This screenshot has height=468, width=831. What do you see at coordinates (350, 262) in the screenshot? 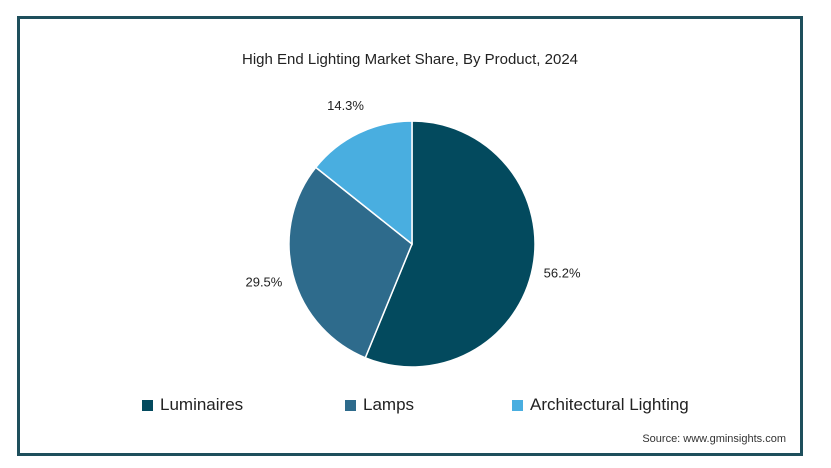
I see `pie-slice-lamps` at bounding box center [350, 262].